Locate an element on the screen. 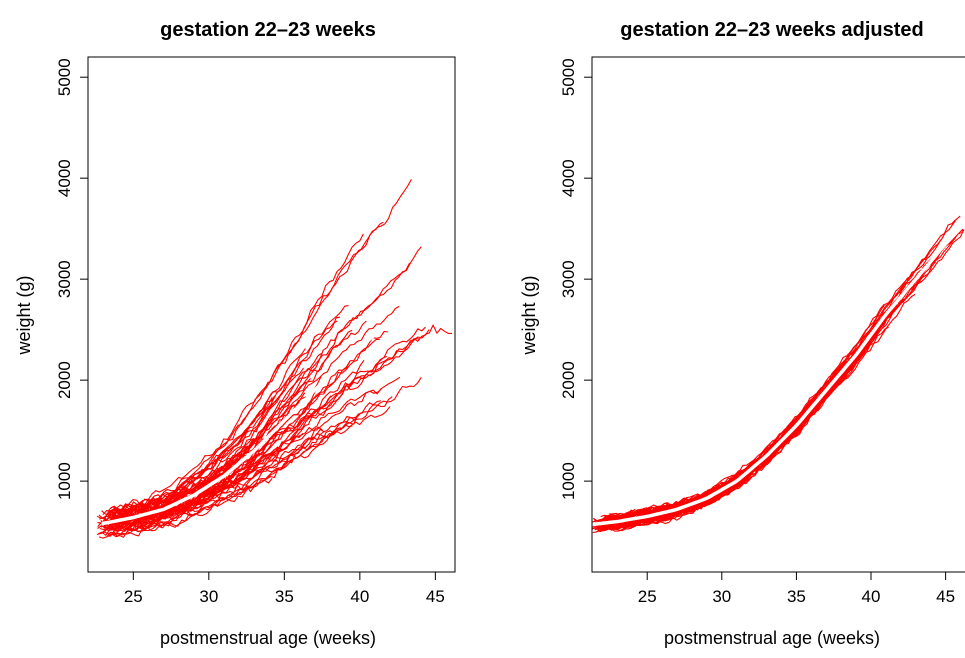 This screenshot has width=965, height=658. chart-title: gestation 22–23 weeks is located at coordinates (268, 30).